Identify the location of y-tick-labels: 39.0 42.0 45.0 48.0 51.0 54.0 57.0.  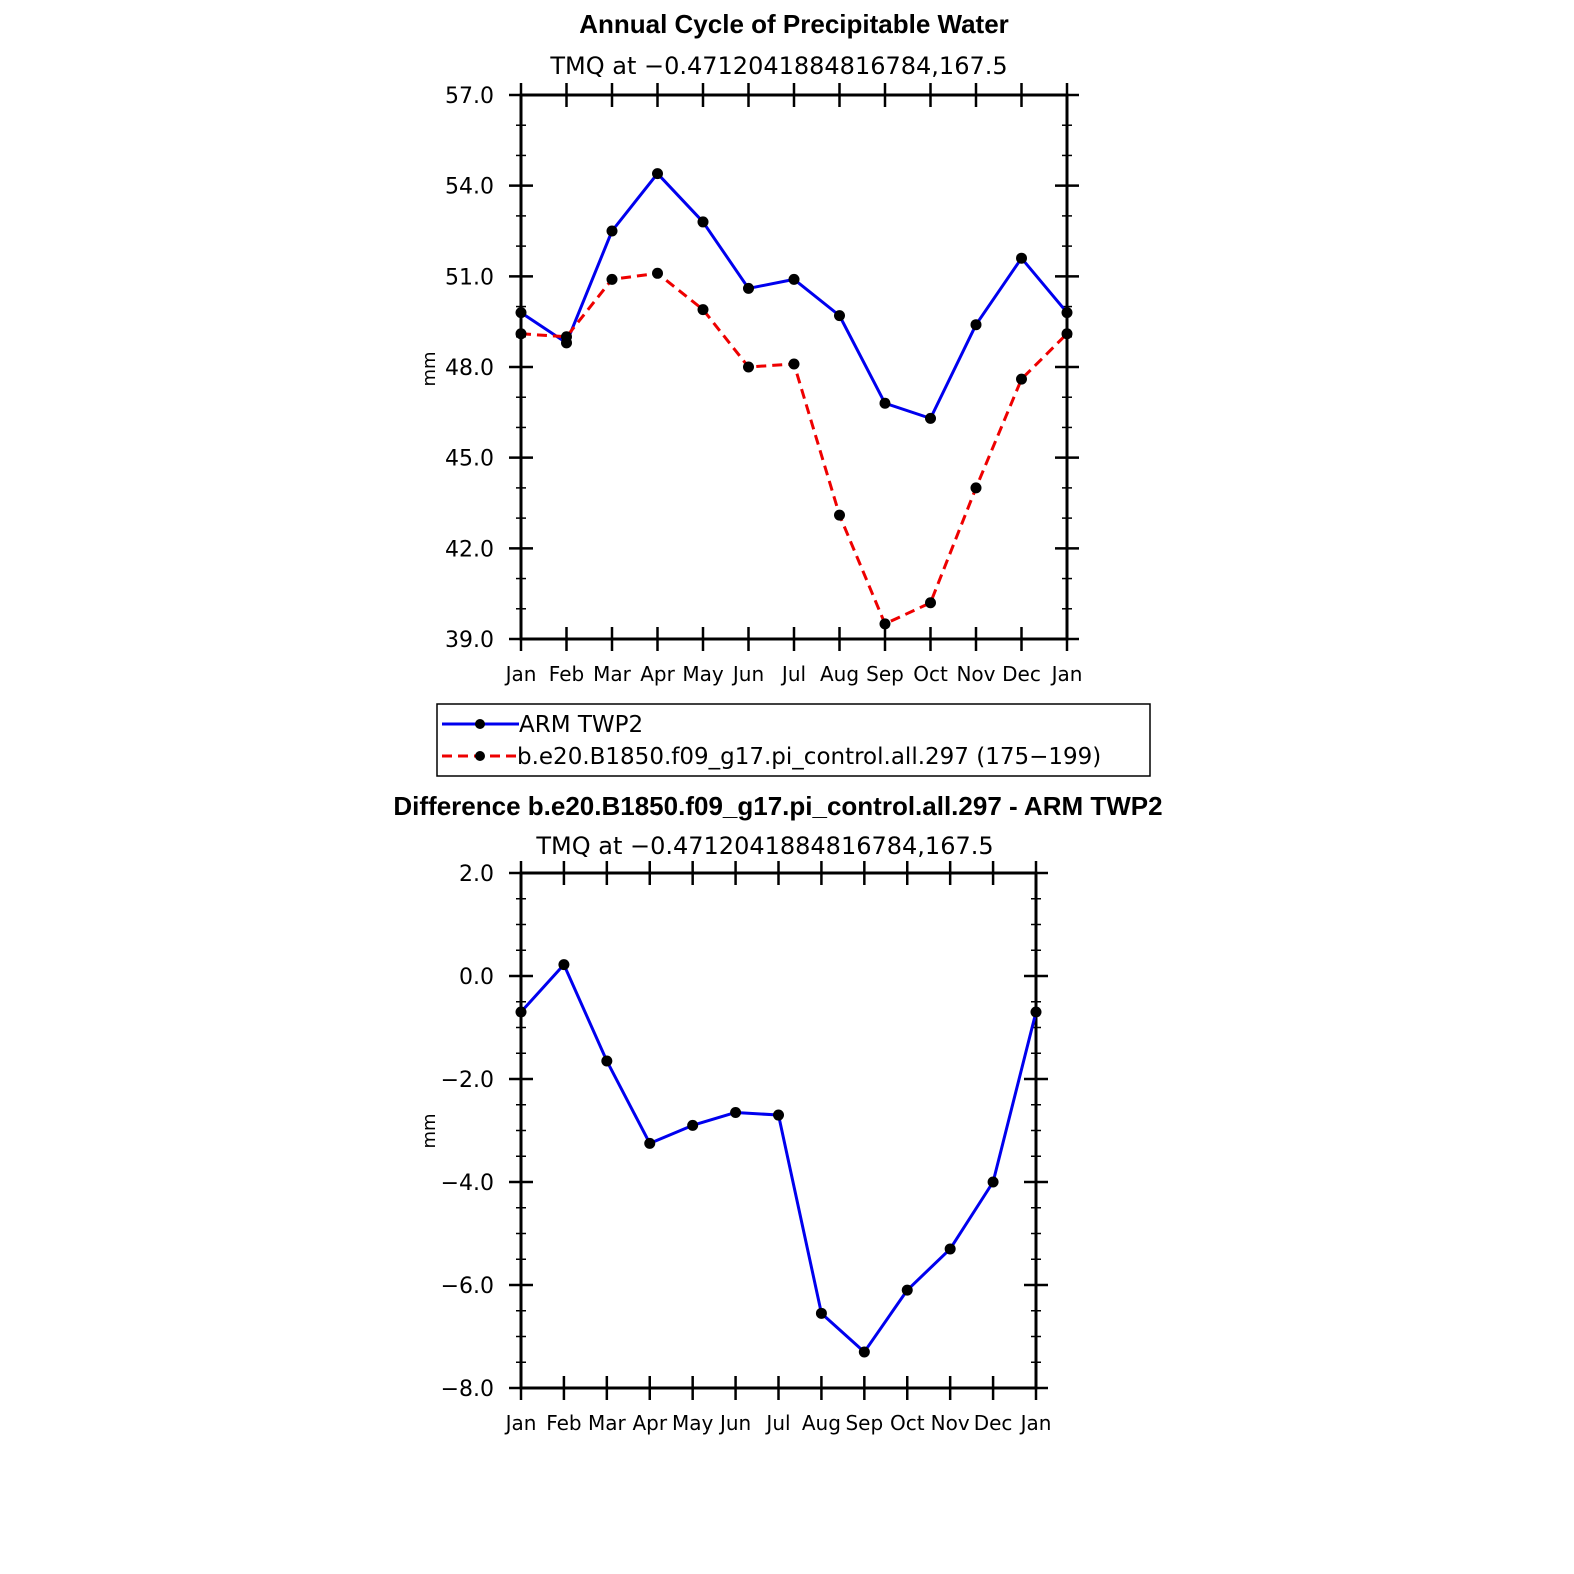
(469, 368).